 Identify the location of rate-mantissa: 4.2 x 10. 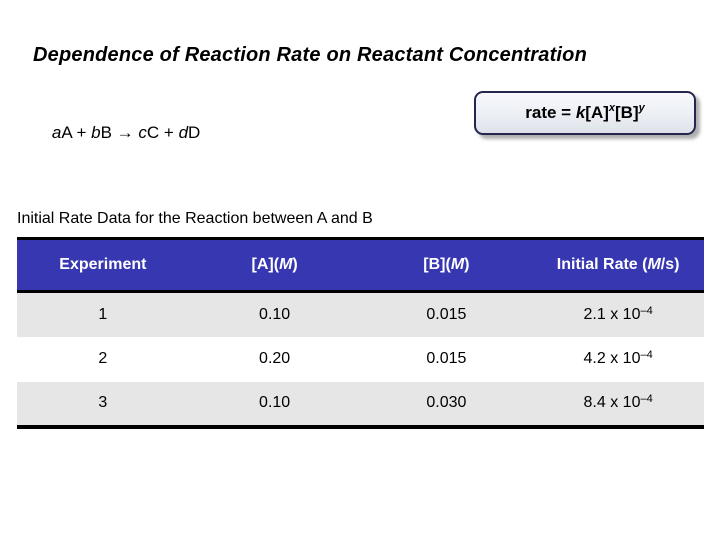
(612, 358).